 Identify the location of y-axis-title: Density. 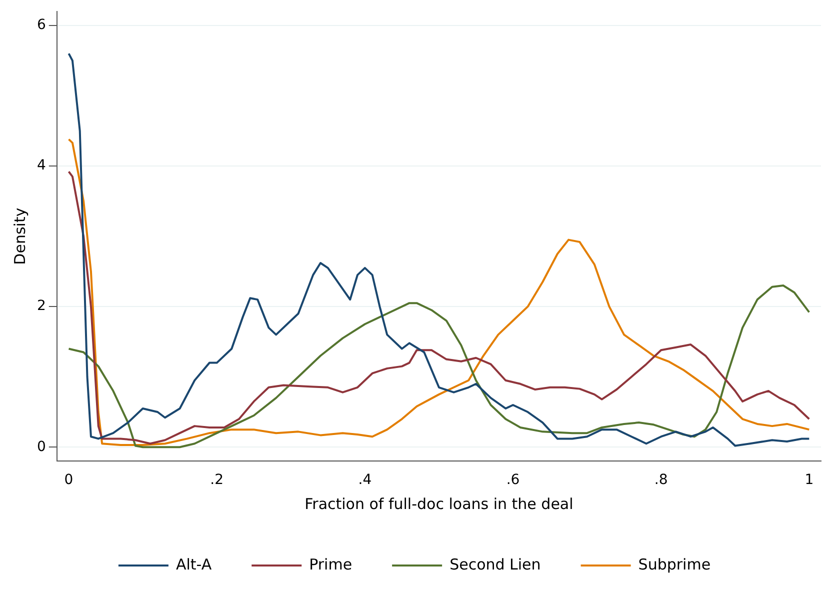
(19, 236).